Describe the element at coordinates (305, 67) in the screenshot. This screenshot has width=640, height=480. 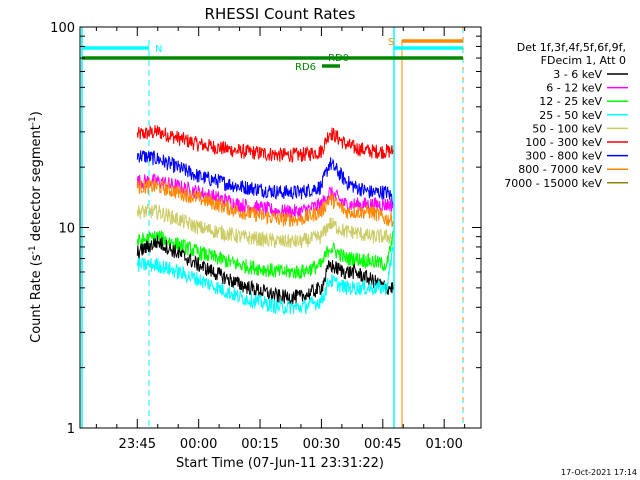
I see `marker-label-rd6: RD6` at that location.